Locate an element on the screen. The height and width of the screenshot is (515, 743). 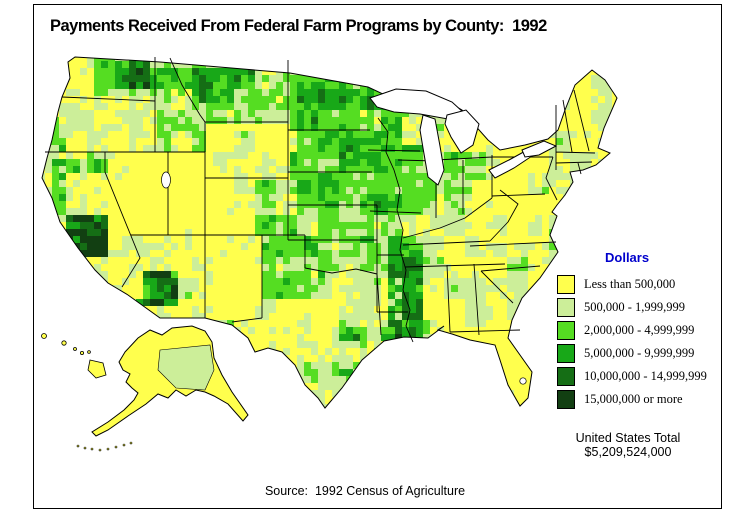
legend-entry: 10,000,000 - 14,999,999 is located at coordinates (632, 376).